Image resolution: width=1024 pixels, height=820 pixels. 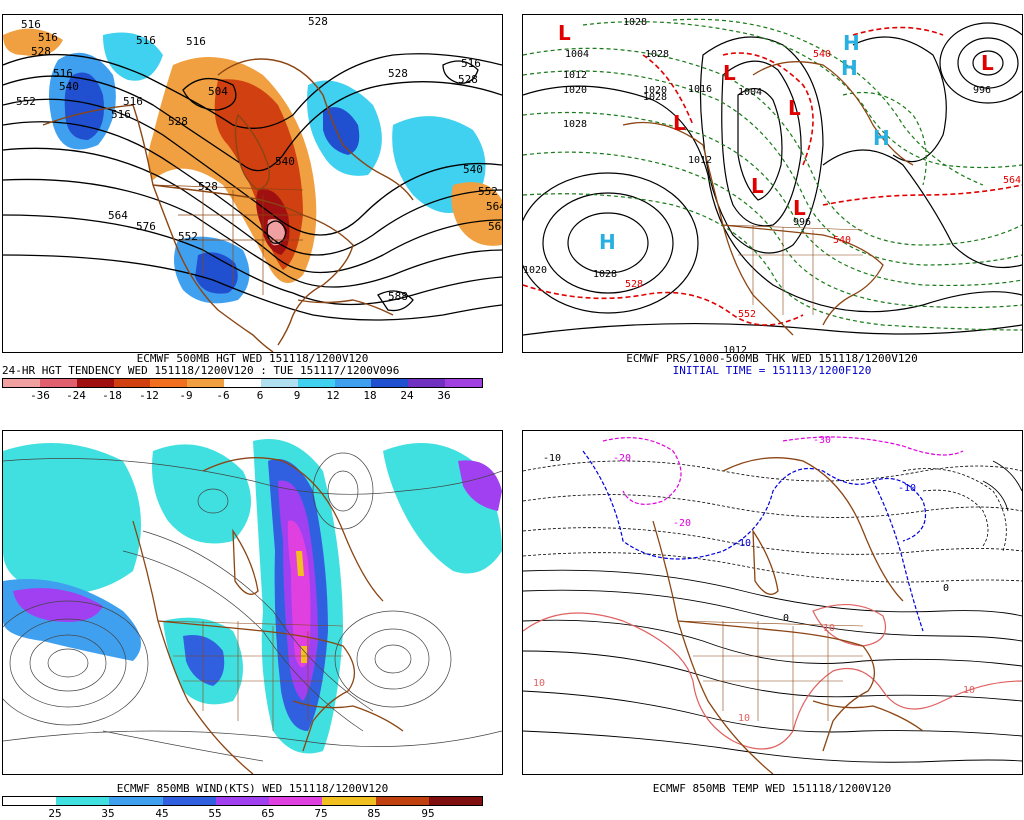 I want to click on isotherm-label: -20, so click(x=622, y=458).